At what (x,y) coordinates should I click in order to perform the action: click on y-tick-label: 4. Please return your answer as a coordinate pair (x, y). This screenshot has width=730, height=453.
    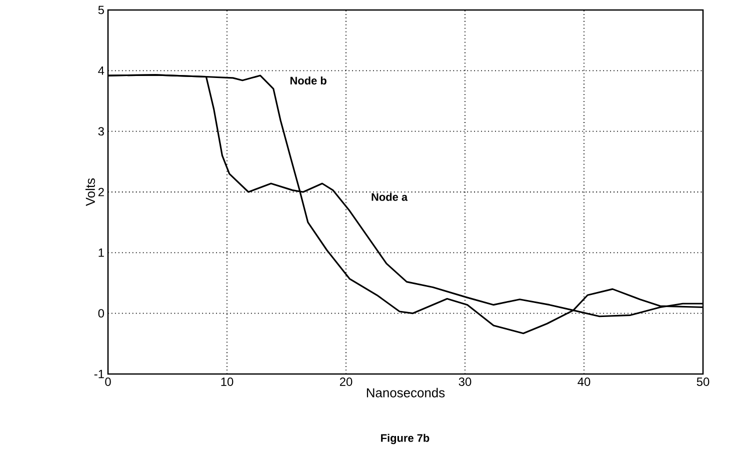
    Looking at the image, I should click on (101, 70).